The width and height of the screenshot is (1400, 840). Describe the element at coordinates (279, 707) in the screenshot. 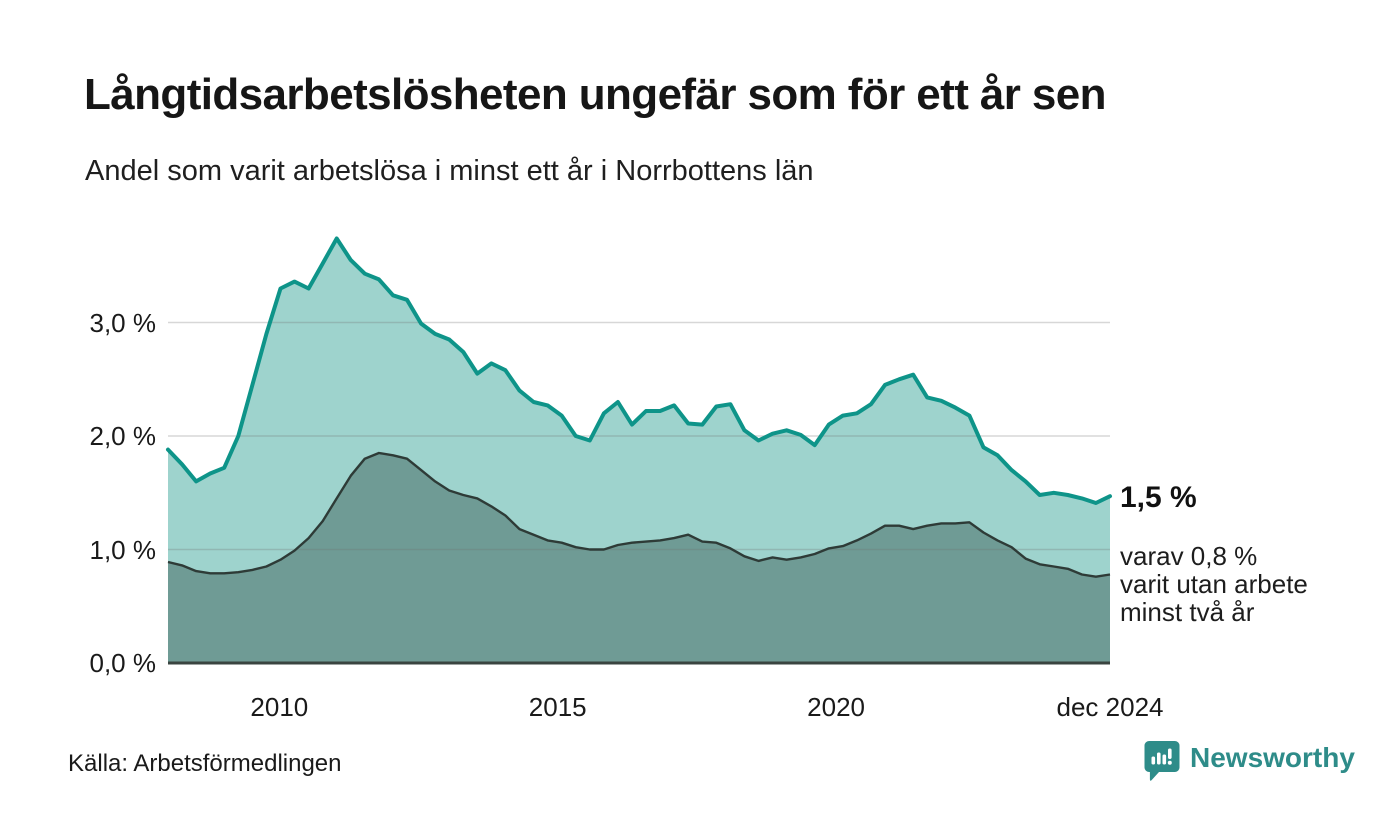

I see `x-axis-tick-label: 2010` at that location.